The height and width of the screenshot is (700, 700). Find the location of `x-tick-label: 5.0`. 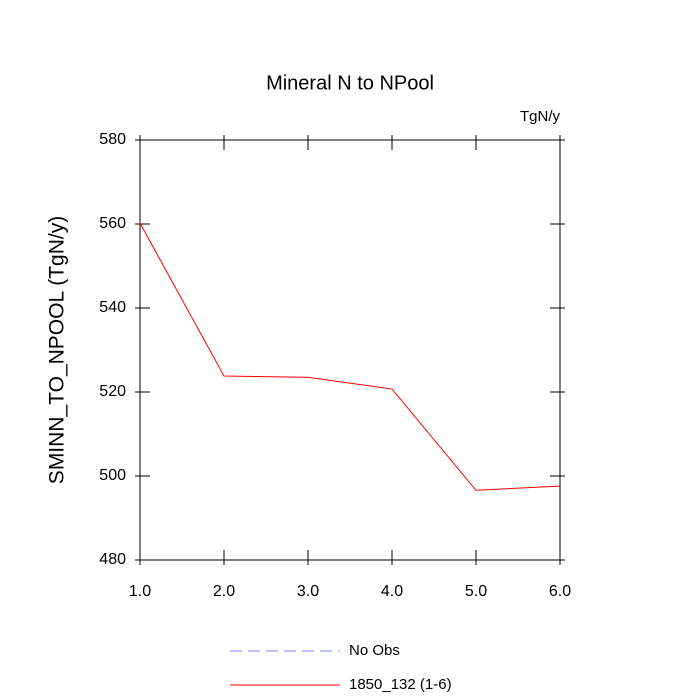

x-tick-label: 5.0 is located at coordinates (476, 591).